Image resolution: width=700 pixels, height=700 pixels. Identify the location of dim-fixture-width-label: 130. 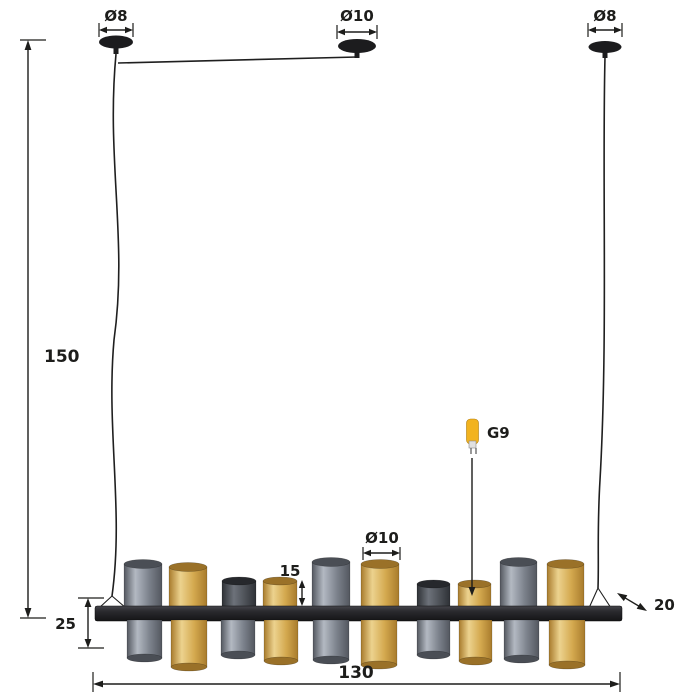
(356, 673).